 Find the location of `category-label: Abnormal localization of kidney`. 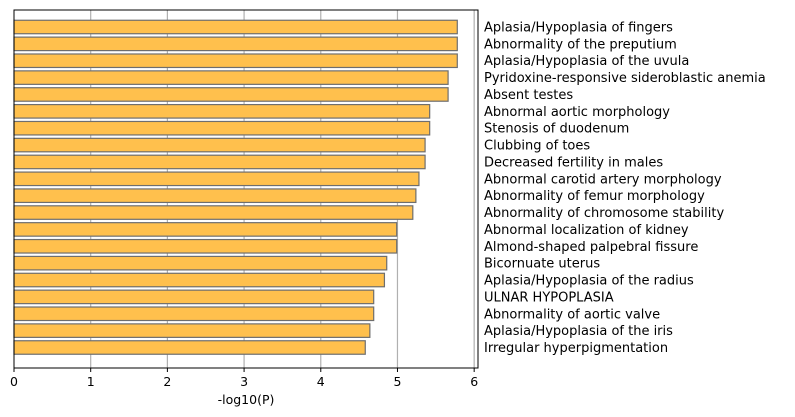

category-label: Abnormal localization of kidney is located at coordinates (586, 230).